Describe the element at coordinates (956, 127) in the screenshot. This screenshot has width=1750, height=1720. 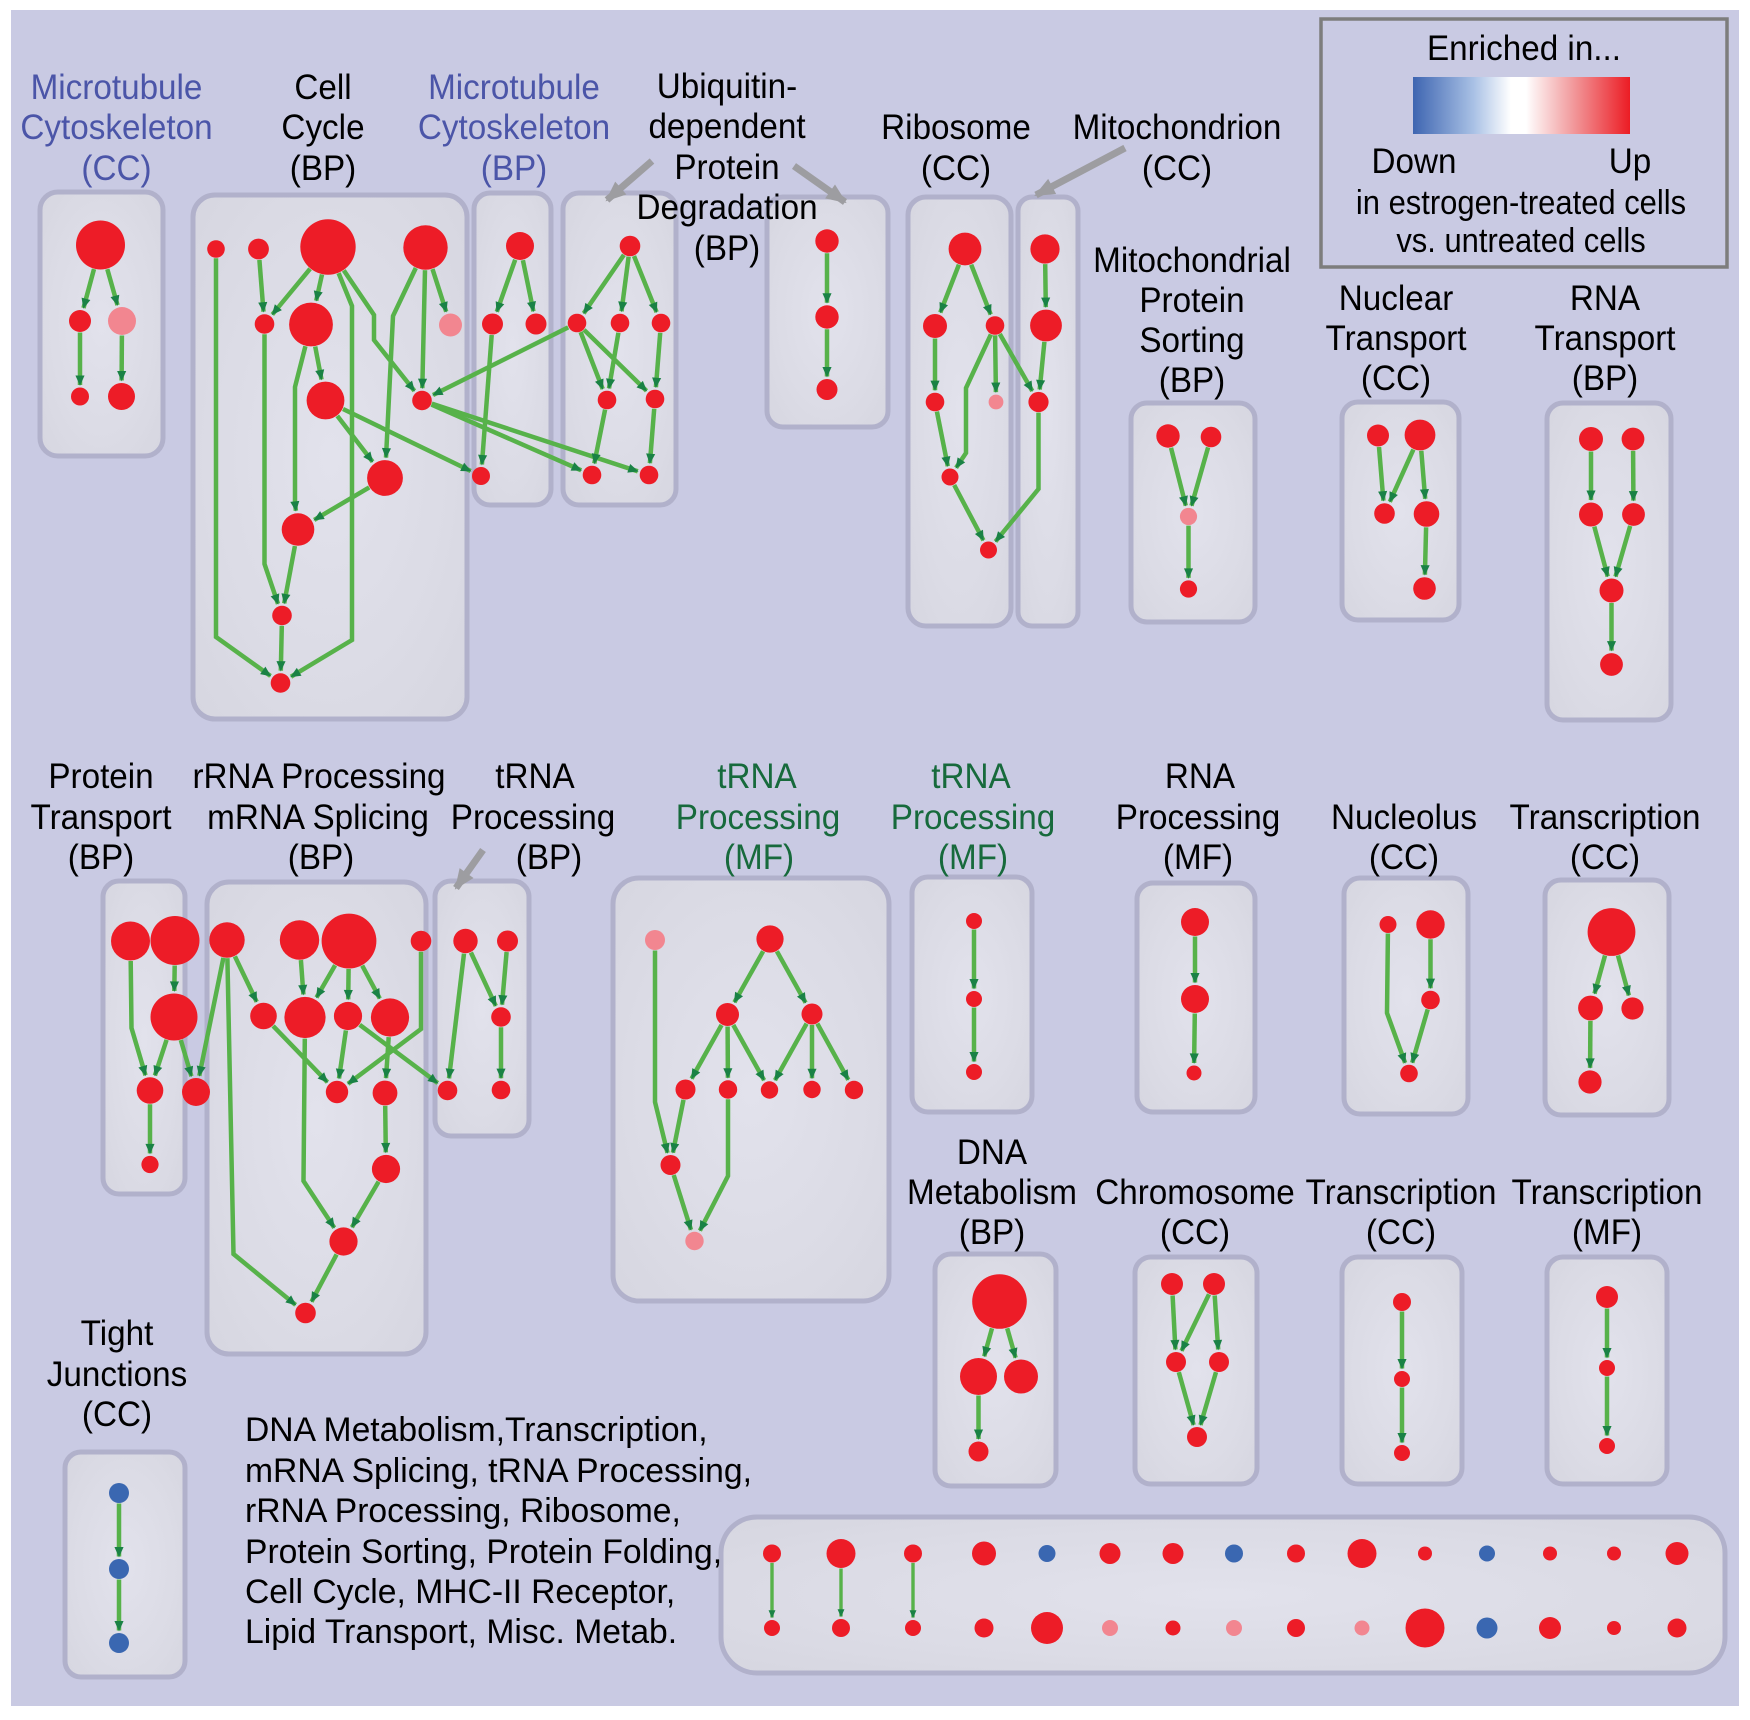
I see `svg-text: Ribosome` at that location.